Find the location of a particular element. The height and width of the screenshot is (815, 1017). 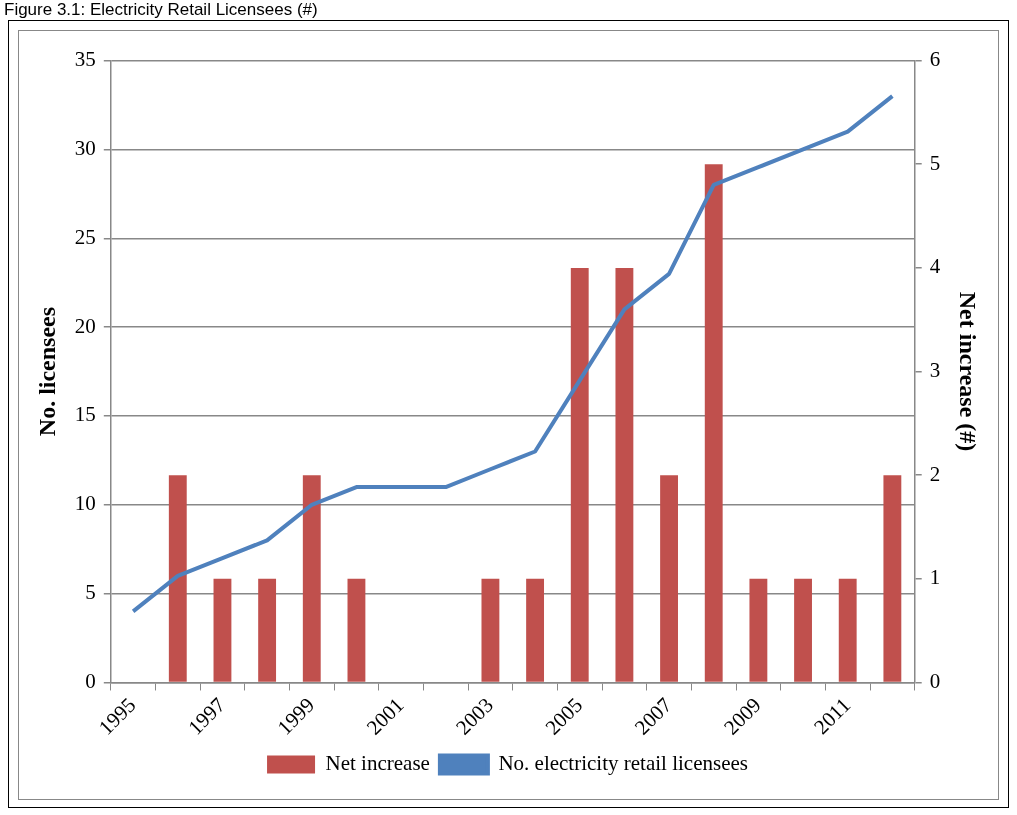

legend-label: Net increase is located at coordinates (377, 763).